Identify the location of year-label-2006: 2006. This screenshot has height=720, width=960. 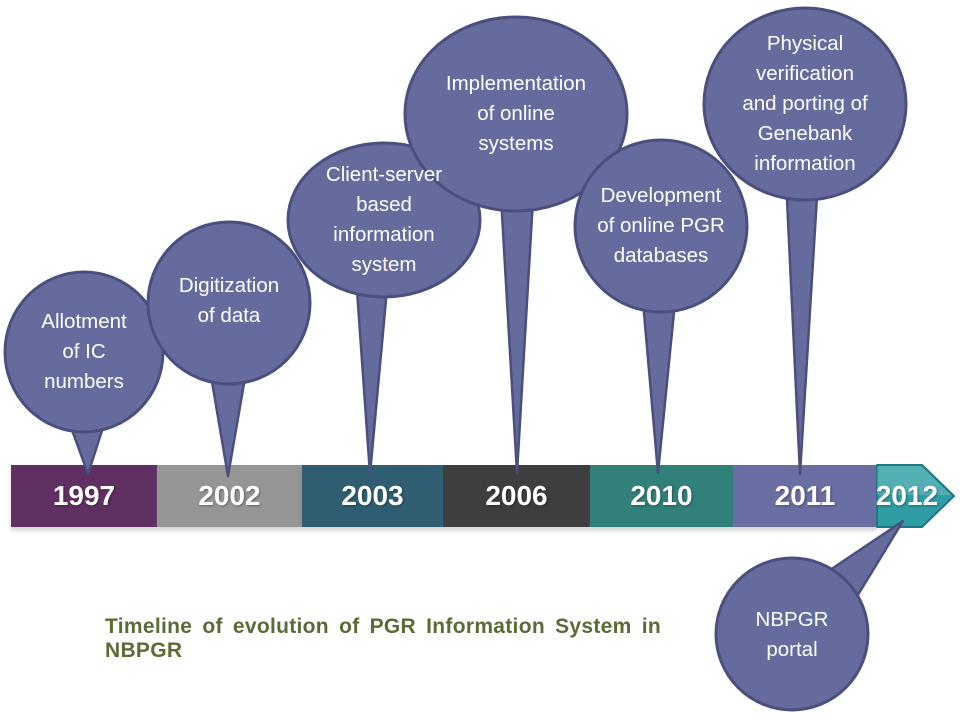
(516, 495).